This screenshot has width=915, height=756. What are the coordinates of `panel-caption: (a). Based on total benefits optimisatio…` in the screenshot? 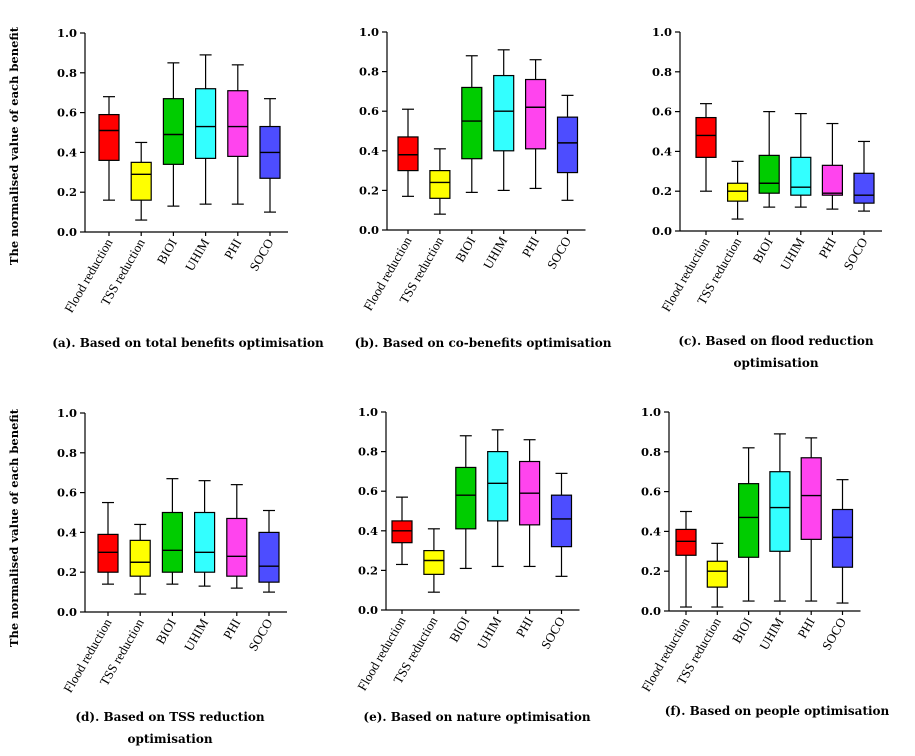 It's located at (188, 343).